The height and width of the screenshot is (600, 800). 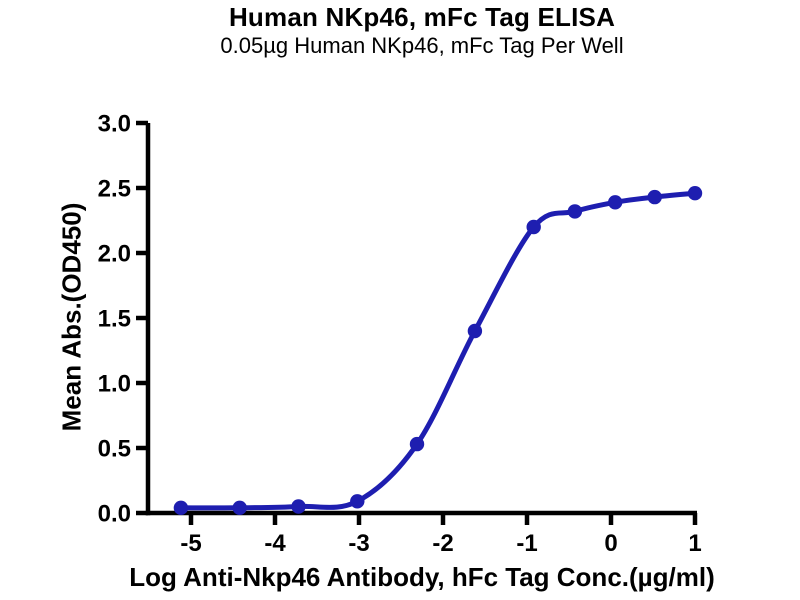 I want to click on y-tick-label: 3.0, so click(x=114, y=124).